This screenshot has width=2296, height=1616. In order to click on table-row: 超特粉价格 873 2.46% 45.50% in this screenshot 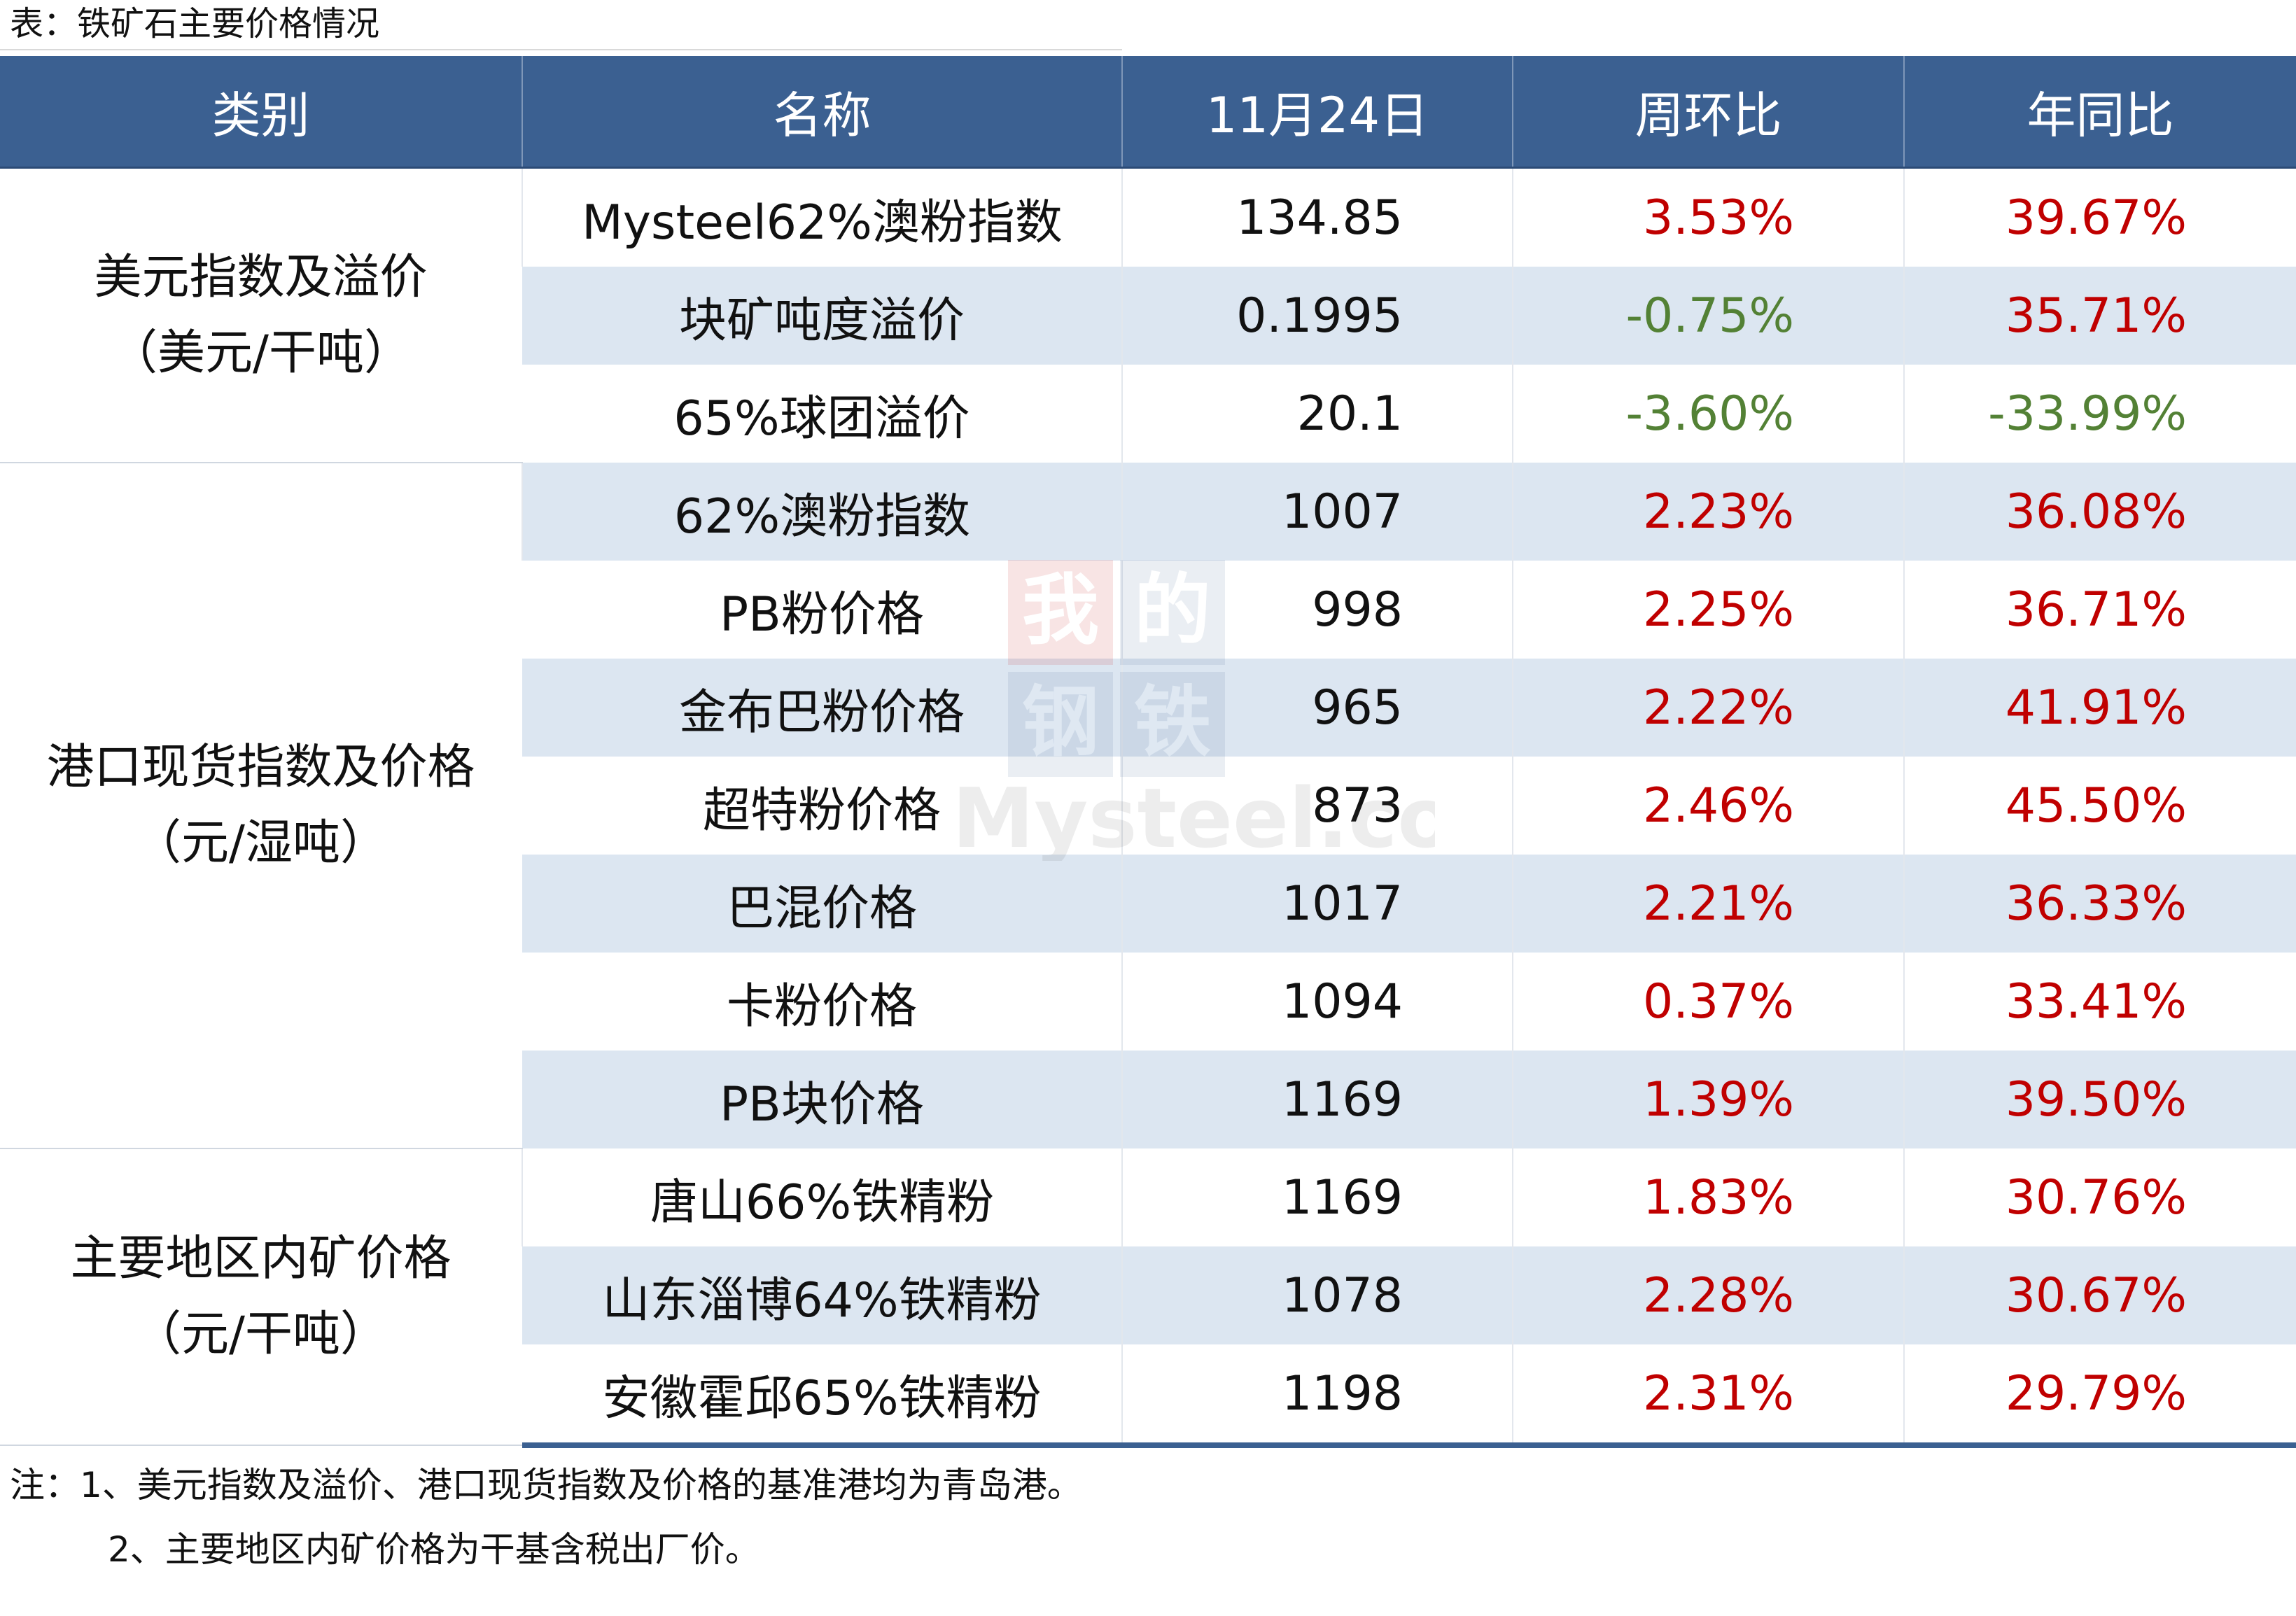, I will do `click(1148, 806)`.